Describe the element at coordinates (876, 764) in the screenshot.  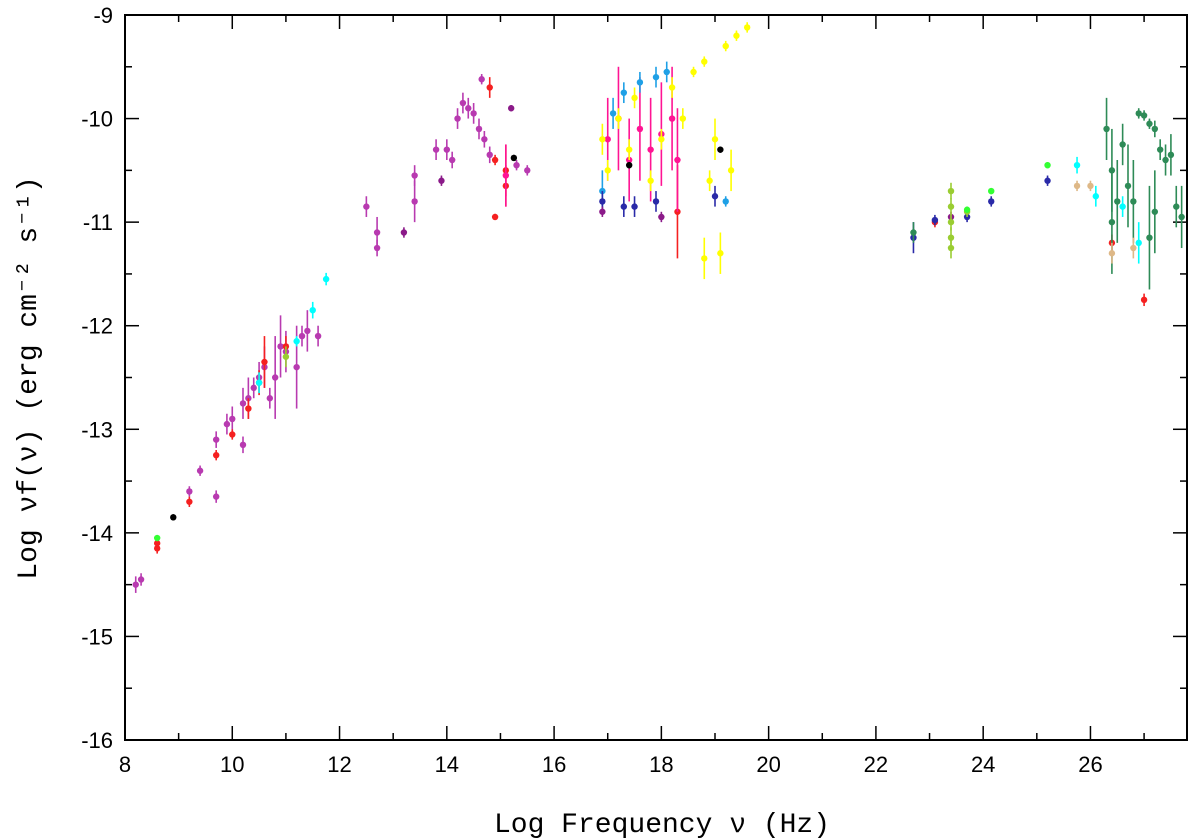
I see `x-tick-label: 22` at that location.